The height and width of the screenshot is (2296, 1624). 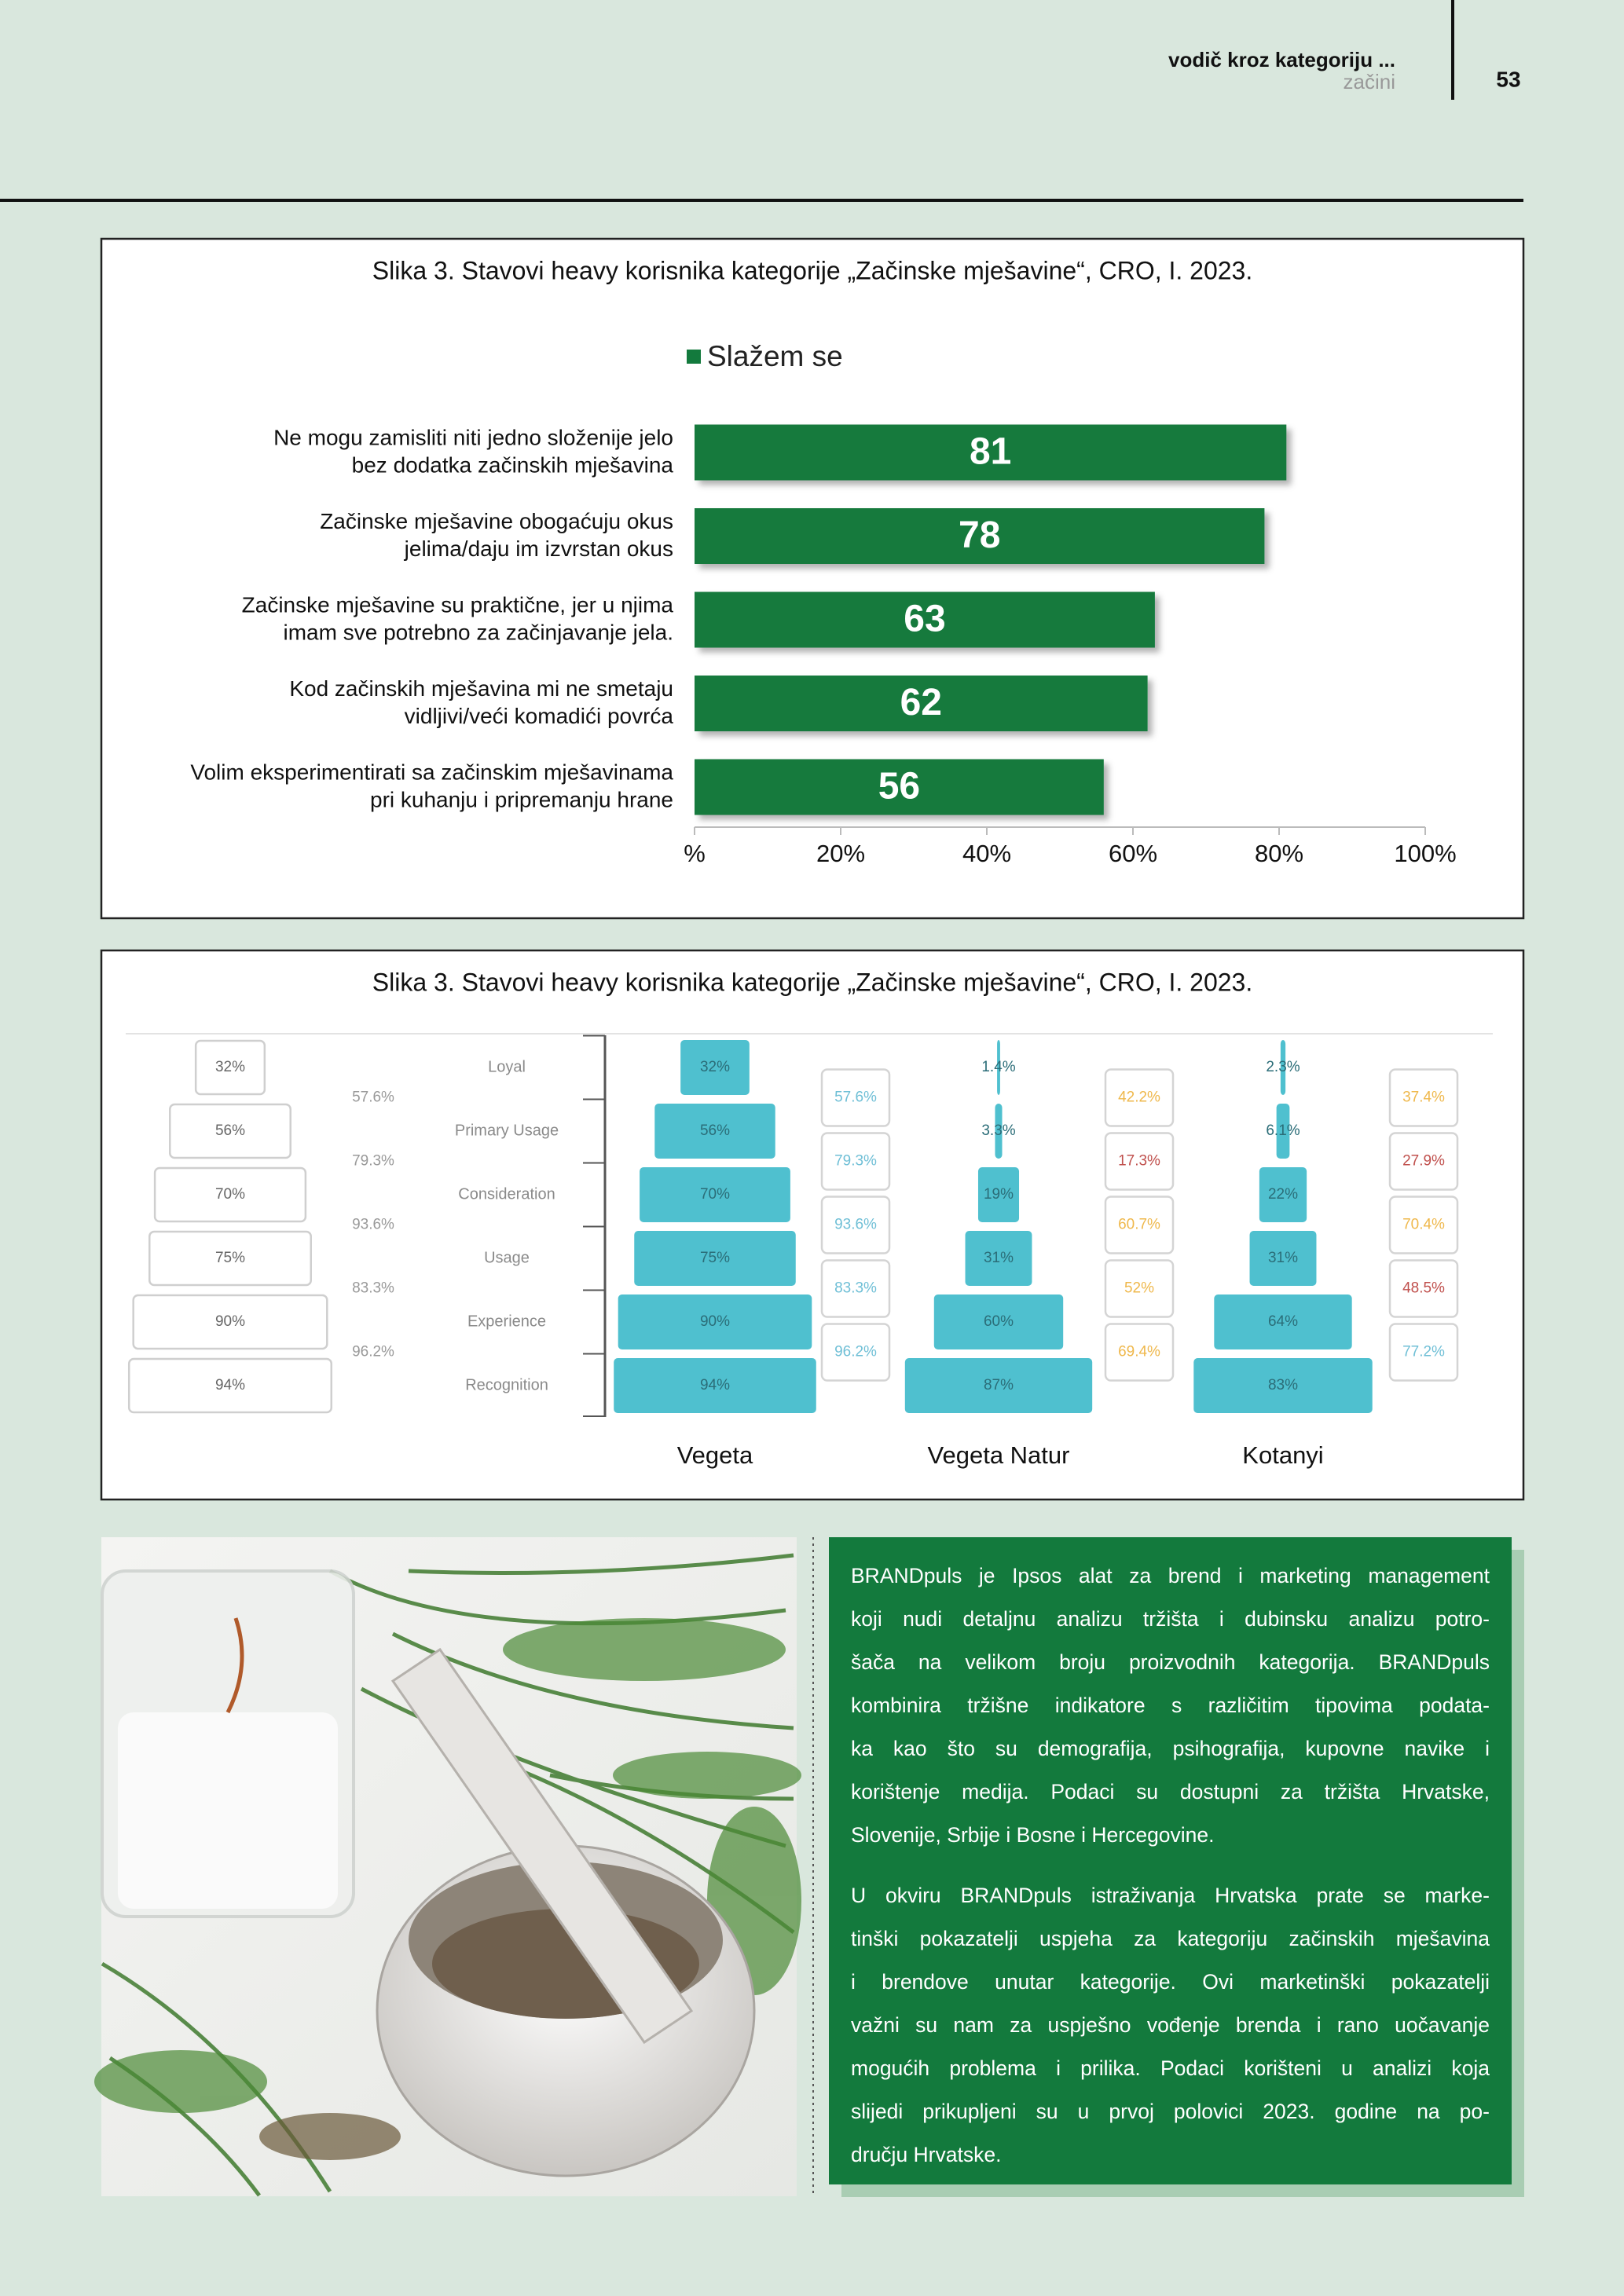 I want to click on category-label: pri kuhanju i pripremanju hrane, so click(x=521, y=799).